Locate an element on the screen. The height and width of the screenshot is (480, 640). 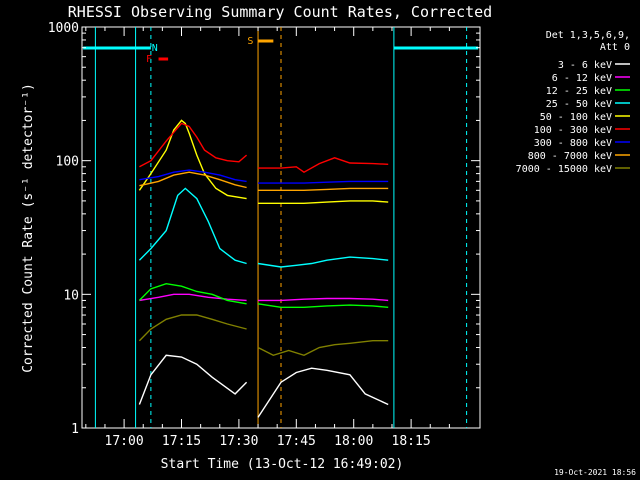
annotation-label: S is located at coordinates (250, 41).